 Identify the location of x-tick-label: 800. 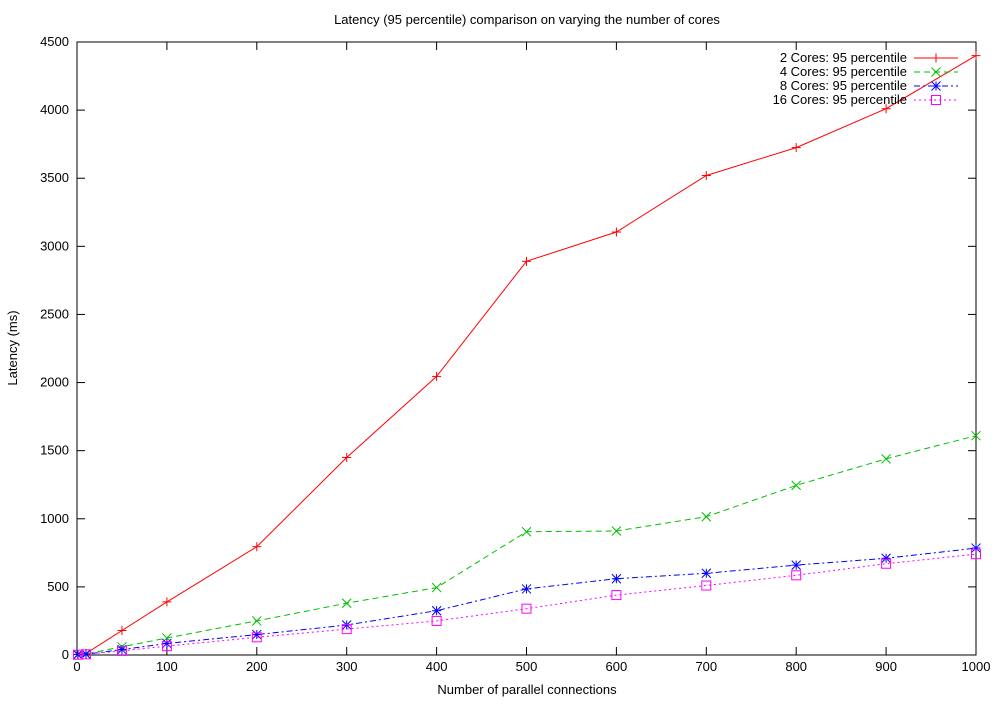
(796, 666).